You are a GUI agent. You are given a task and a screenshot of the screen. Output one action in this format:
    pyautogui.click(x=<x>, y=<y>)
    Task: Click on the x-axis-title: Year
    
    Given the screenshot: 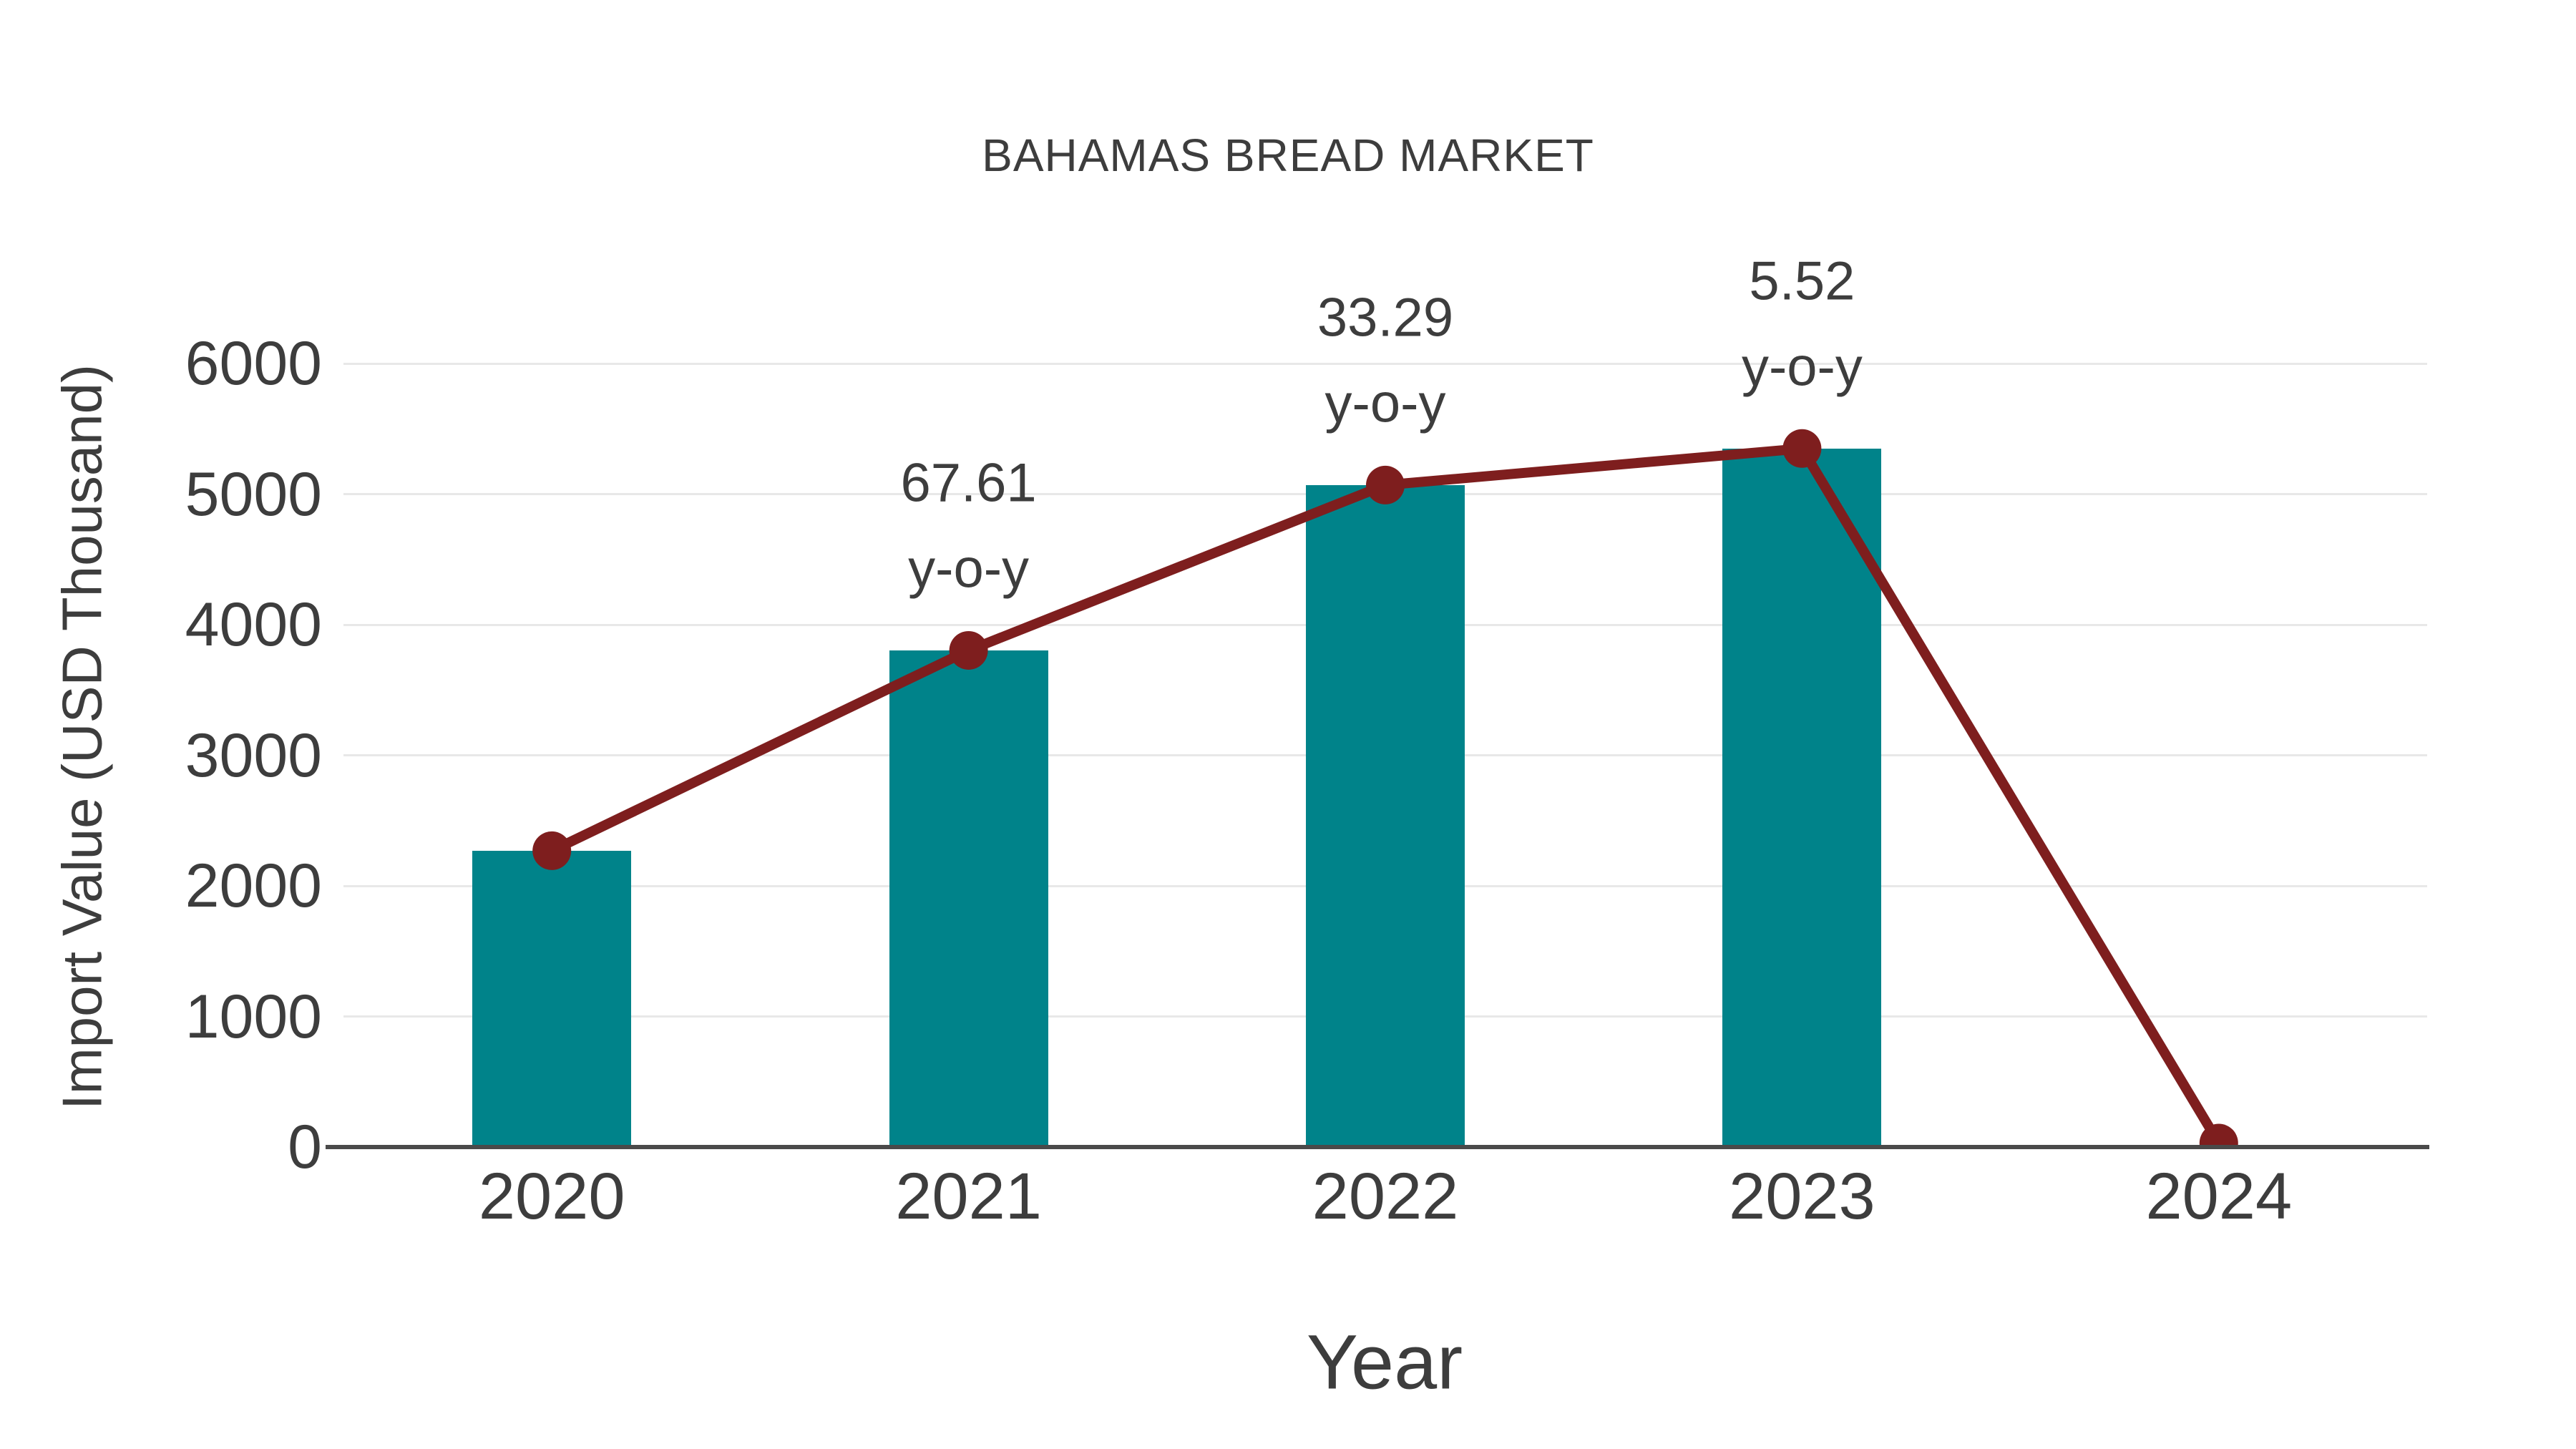 What is the action you would take?
    pyautogui.click(x=1384, y=1361)
    